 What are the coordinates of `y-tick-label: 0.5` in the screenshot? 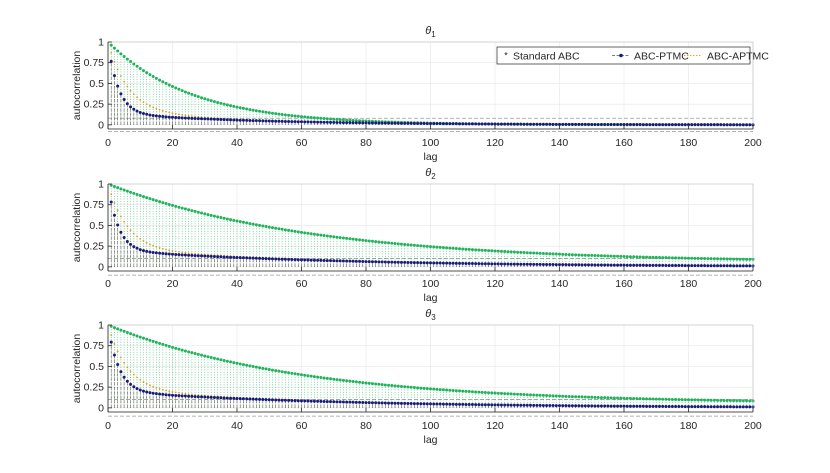 It's located at (96, 226).